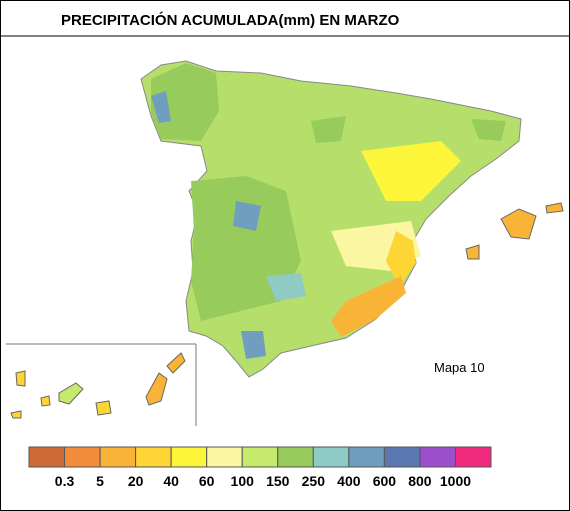  Describe the element at coordinates (459, 367) in the screenshot. I see `map-label: Mapa 10` at that location.